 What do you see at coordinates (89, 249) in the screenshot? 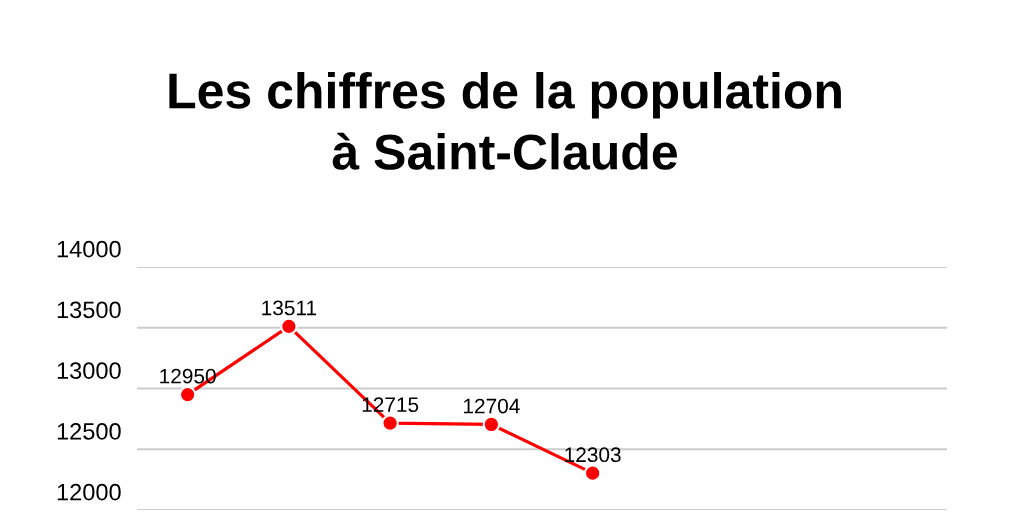
I see `y-tick-label: 14000` at bounding box center [89, 249].